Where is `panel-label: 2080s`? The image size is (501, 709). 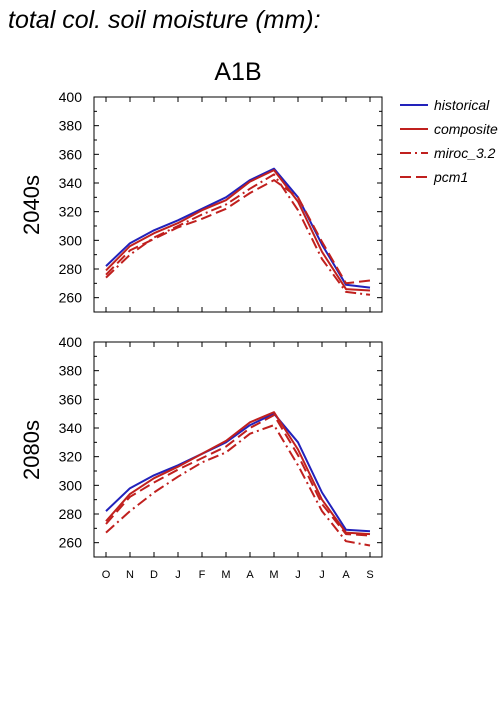 panel-label: 2080s is located at coordinates (31, 450).